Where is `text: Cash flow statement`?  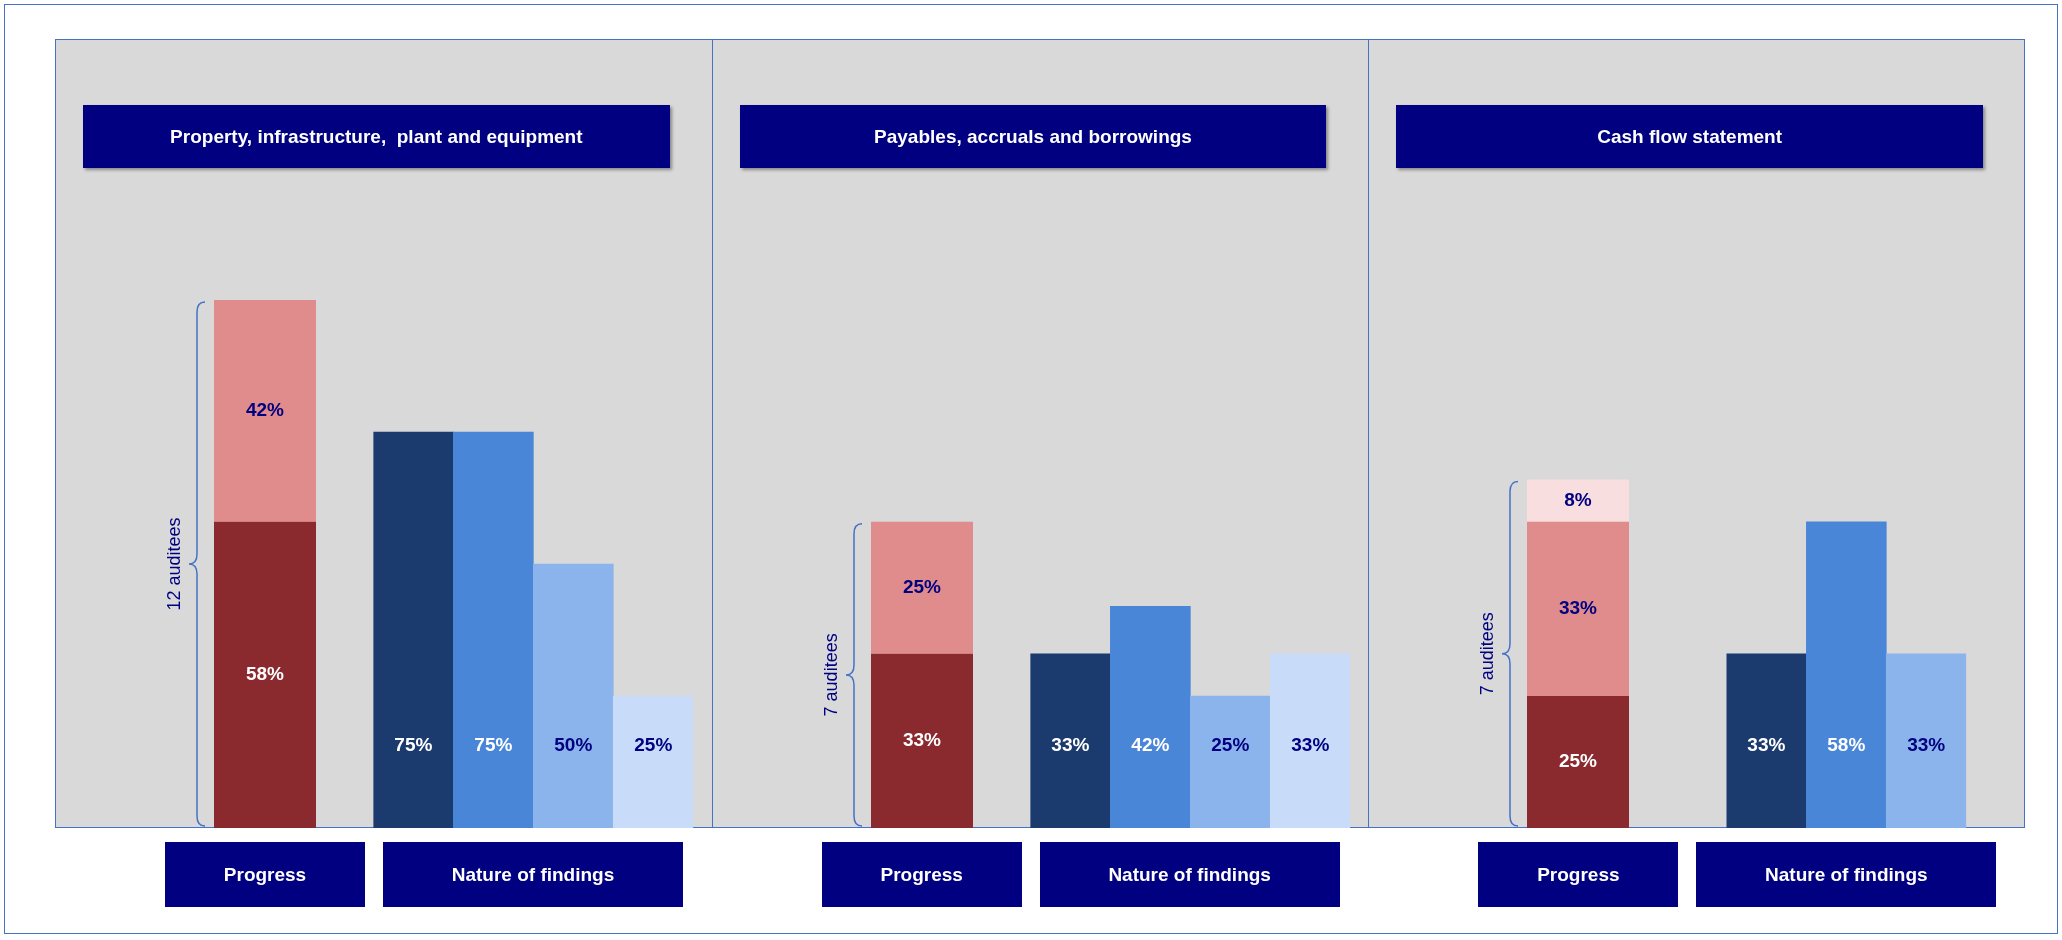
text: Cash flow statement is located at coordinates (1689, 136).